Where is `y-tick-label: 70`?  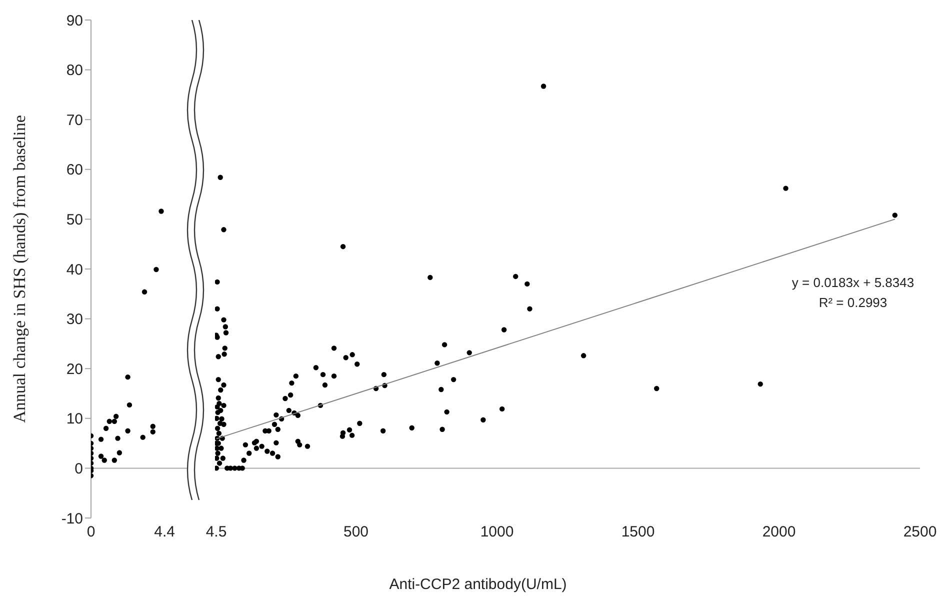
y-tick-label: 70 is located at coordinates (74, 120).